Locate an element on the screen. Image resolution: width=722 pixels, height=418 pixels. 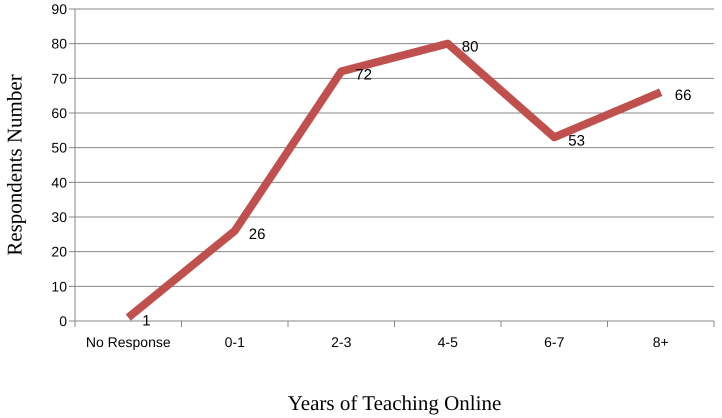
x-tick-label: 0-1 is located at coordinates (235, 342).